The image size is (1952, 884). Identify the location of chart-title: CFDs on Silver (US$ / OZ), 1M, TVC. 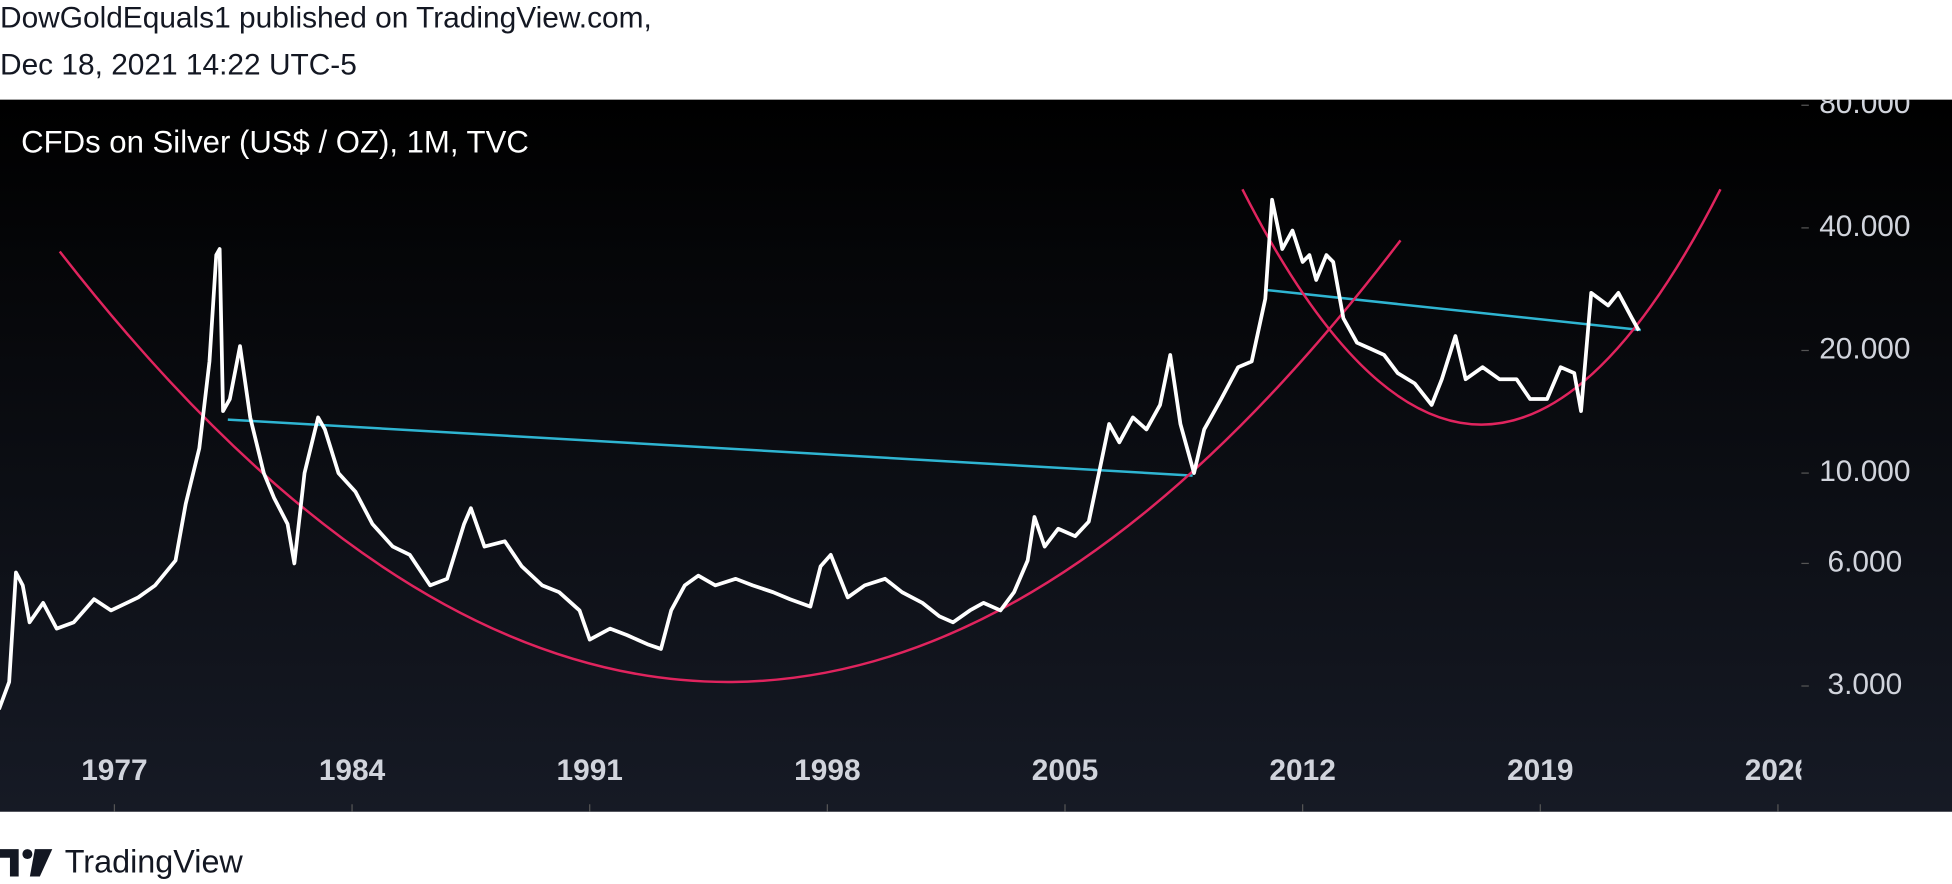
(275, 142).